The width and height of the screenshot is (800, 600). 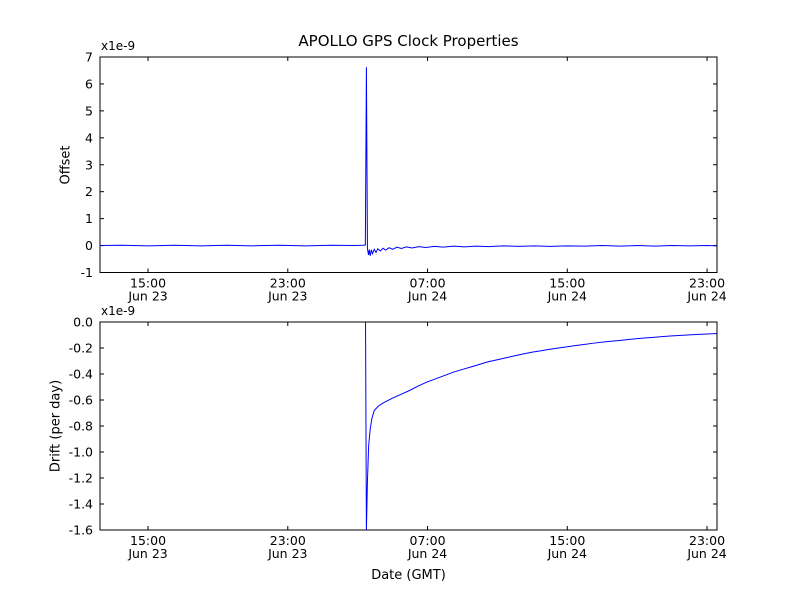 What do you see at coordinates (118, 46) in the screenshot?
I see `top-axis-scale-multiplier: x1e-9` at bounding box center [118, 46].